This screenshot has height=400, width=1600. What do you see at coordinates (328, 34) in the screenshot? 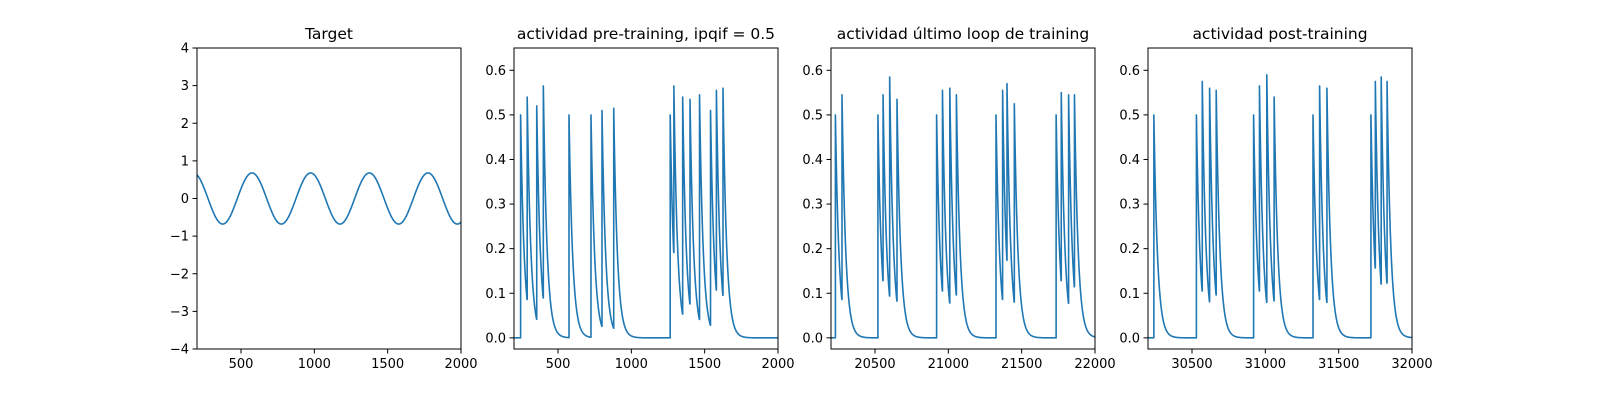
I see `subplot-title: Target` at bounding box center [328, 34].